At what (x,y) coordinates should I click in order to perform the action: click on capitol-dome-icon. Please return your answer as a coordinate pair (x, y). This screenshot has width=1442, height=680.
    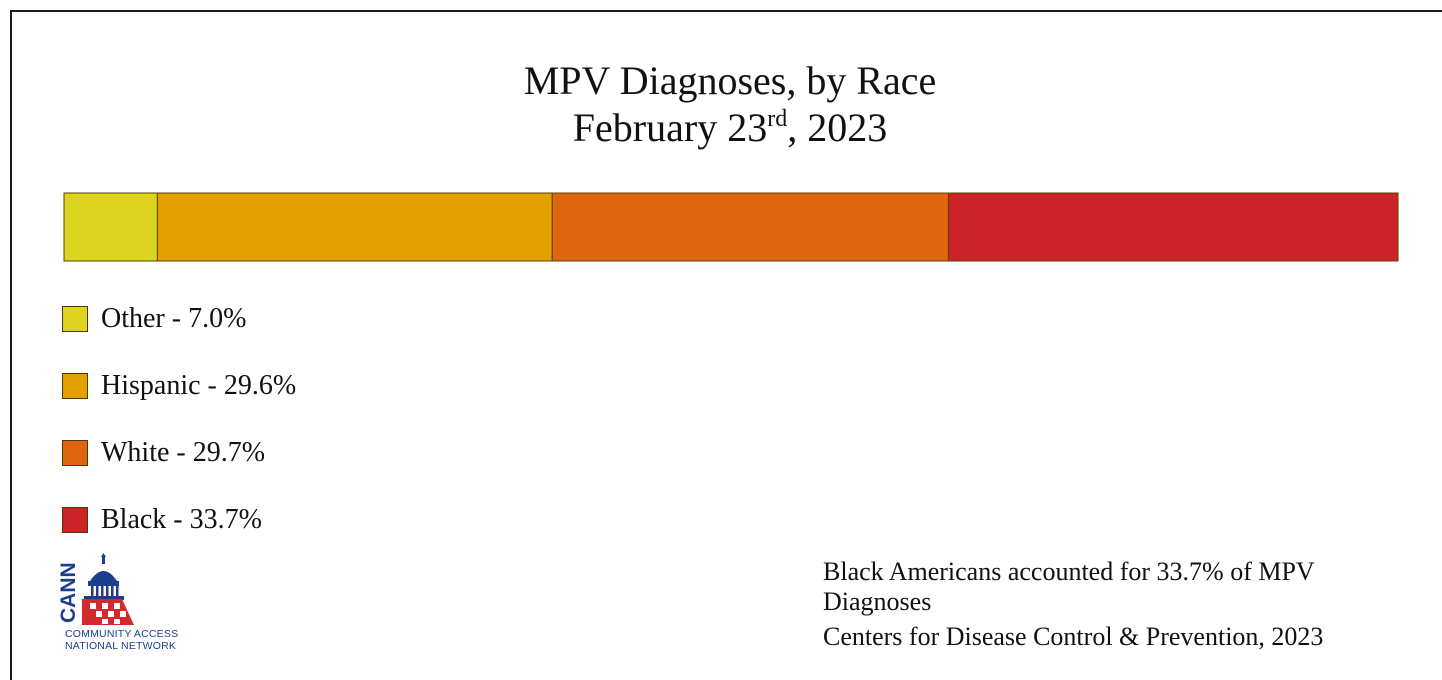
    Looking at the image, I should click on (104, 576).